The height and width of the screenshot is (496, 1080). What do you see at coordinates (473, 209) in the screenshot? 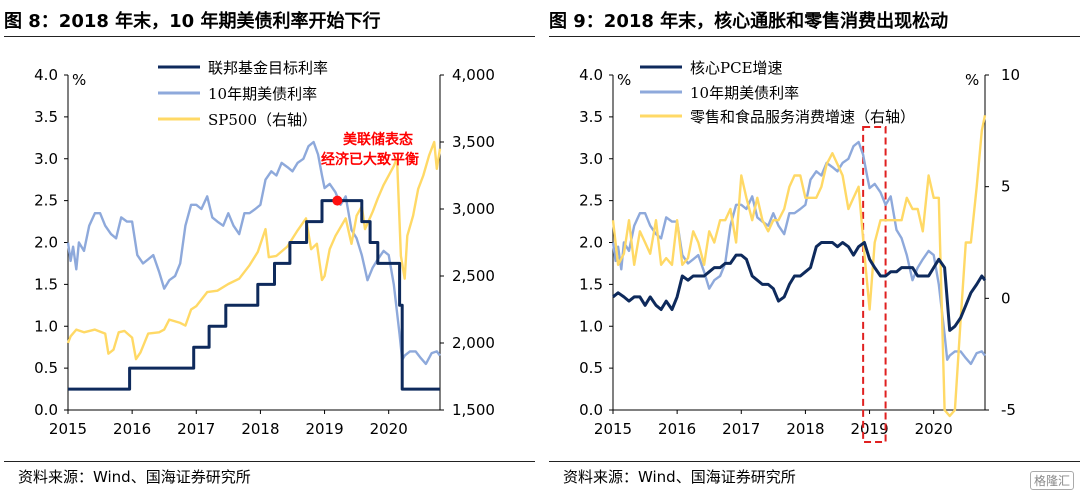
I see `right-tick-label: 3,000` at bounding box center [473, 209].